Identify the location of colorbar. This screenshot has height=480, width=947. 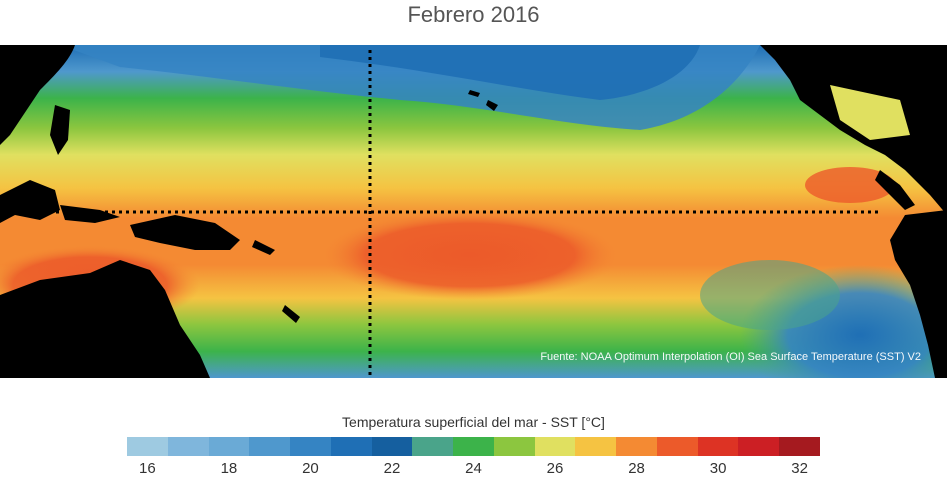
(474, 446).